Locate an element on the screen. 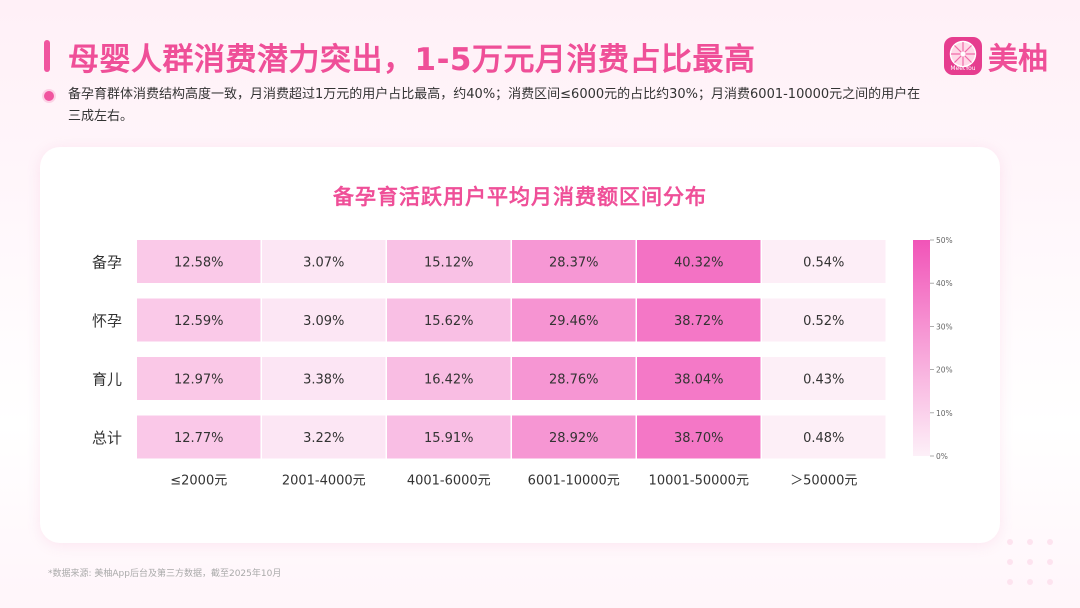 The image size is (1080, 608). row-label: 怀孕 is located at coordinates (107, 321).